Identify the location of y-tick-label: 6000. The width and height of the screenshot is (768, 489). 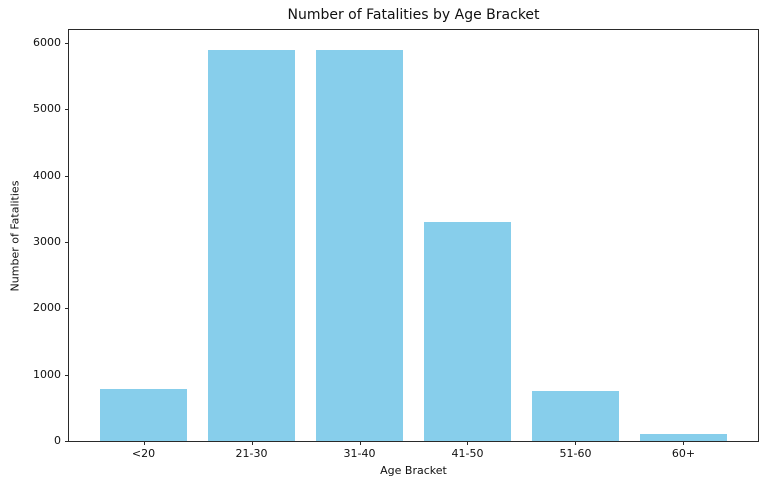
(47, 42).